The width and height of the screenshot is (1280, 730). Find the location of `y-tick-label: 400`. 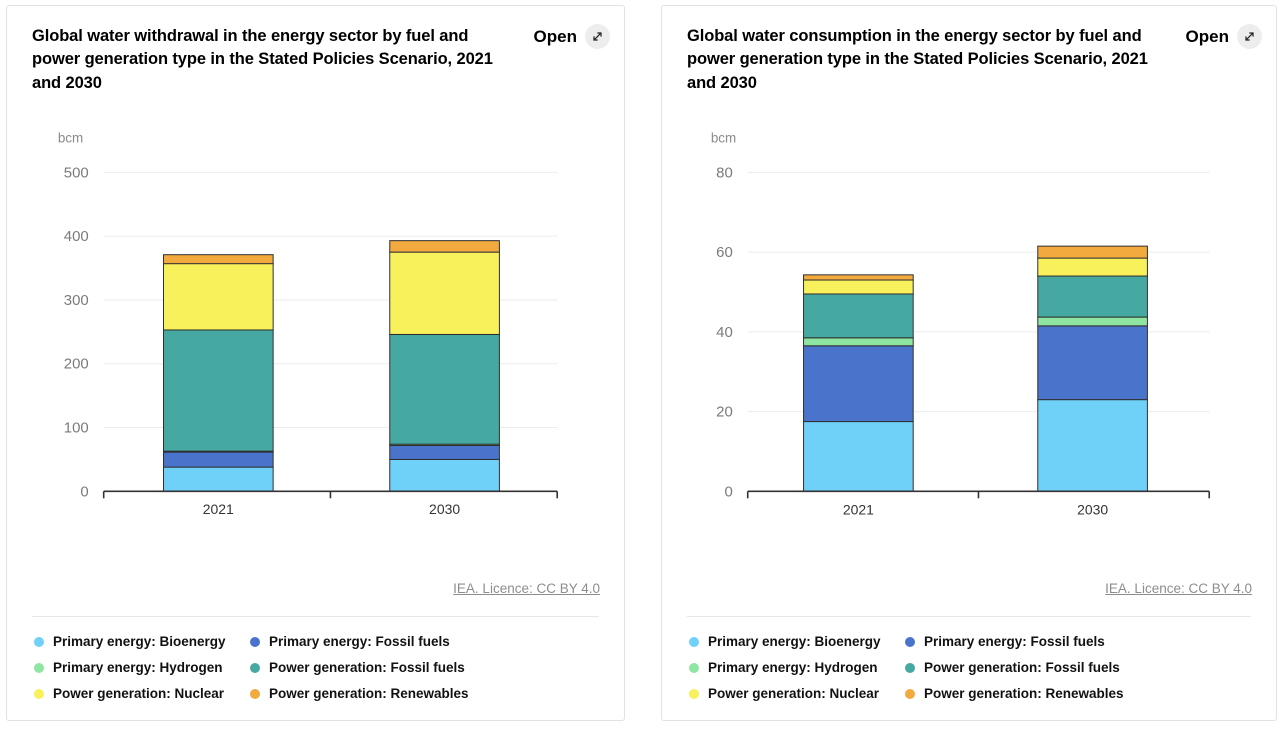

y-tick-label: 400 is located at coordinates (76, 236).